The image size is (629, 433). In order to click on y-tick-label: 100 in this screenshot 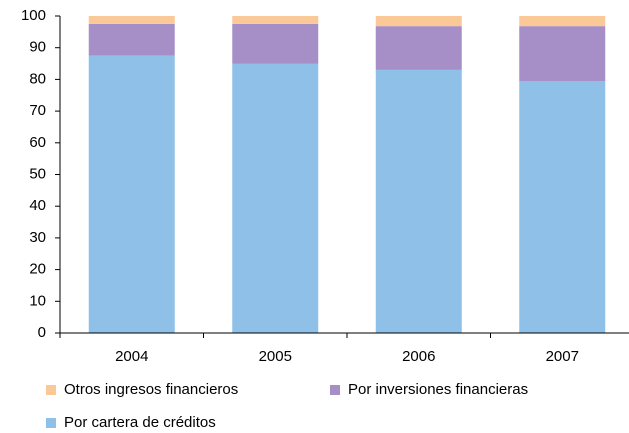, I will do `click(33, 15)`.